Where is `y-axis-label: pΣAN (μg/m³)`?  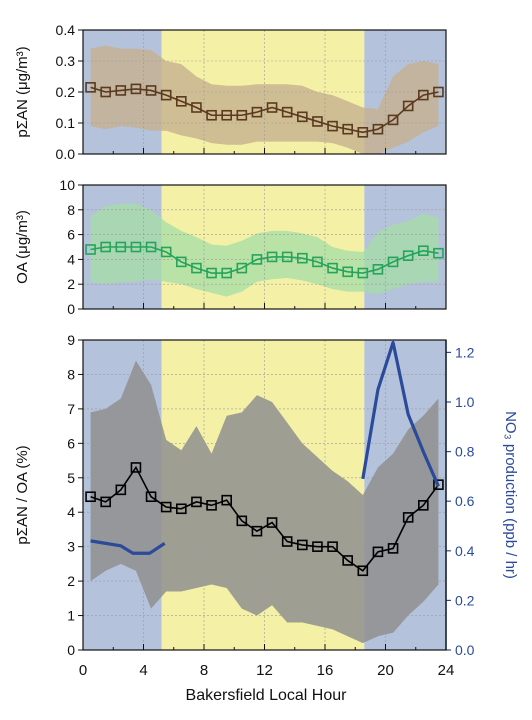 y-axis-label: pΣAN (μg/m³) is located at coordinates (22, 91).